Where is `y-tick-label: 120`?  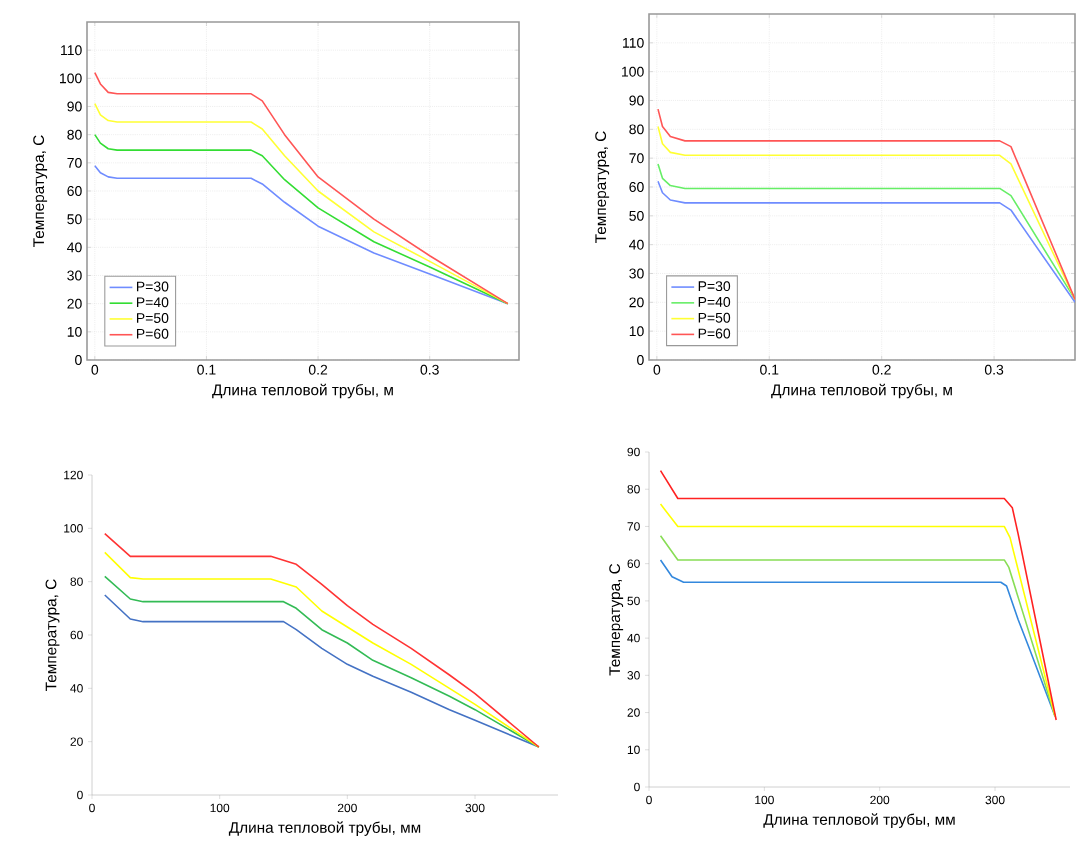
y-tick-label: 120 is located at coordinates (73, 475).